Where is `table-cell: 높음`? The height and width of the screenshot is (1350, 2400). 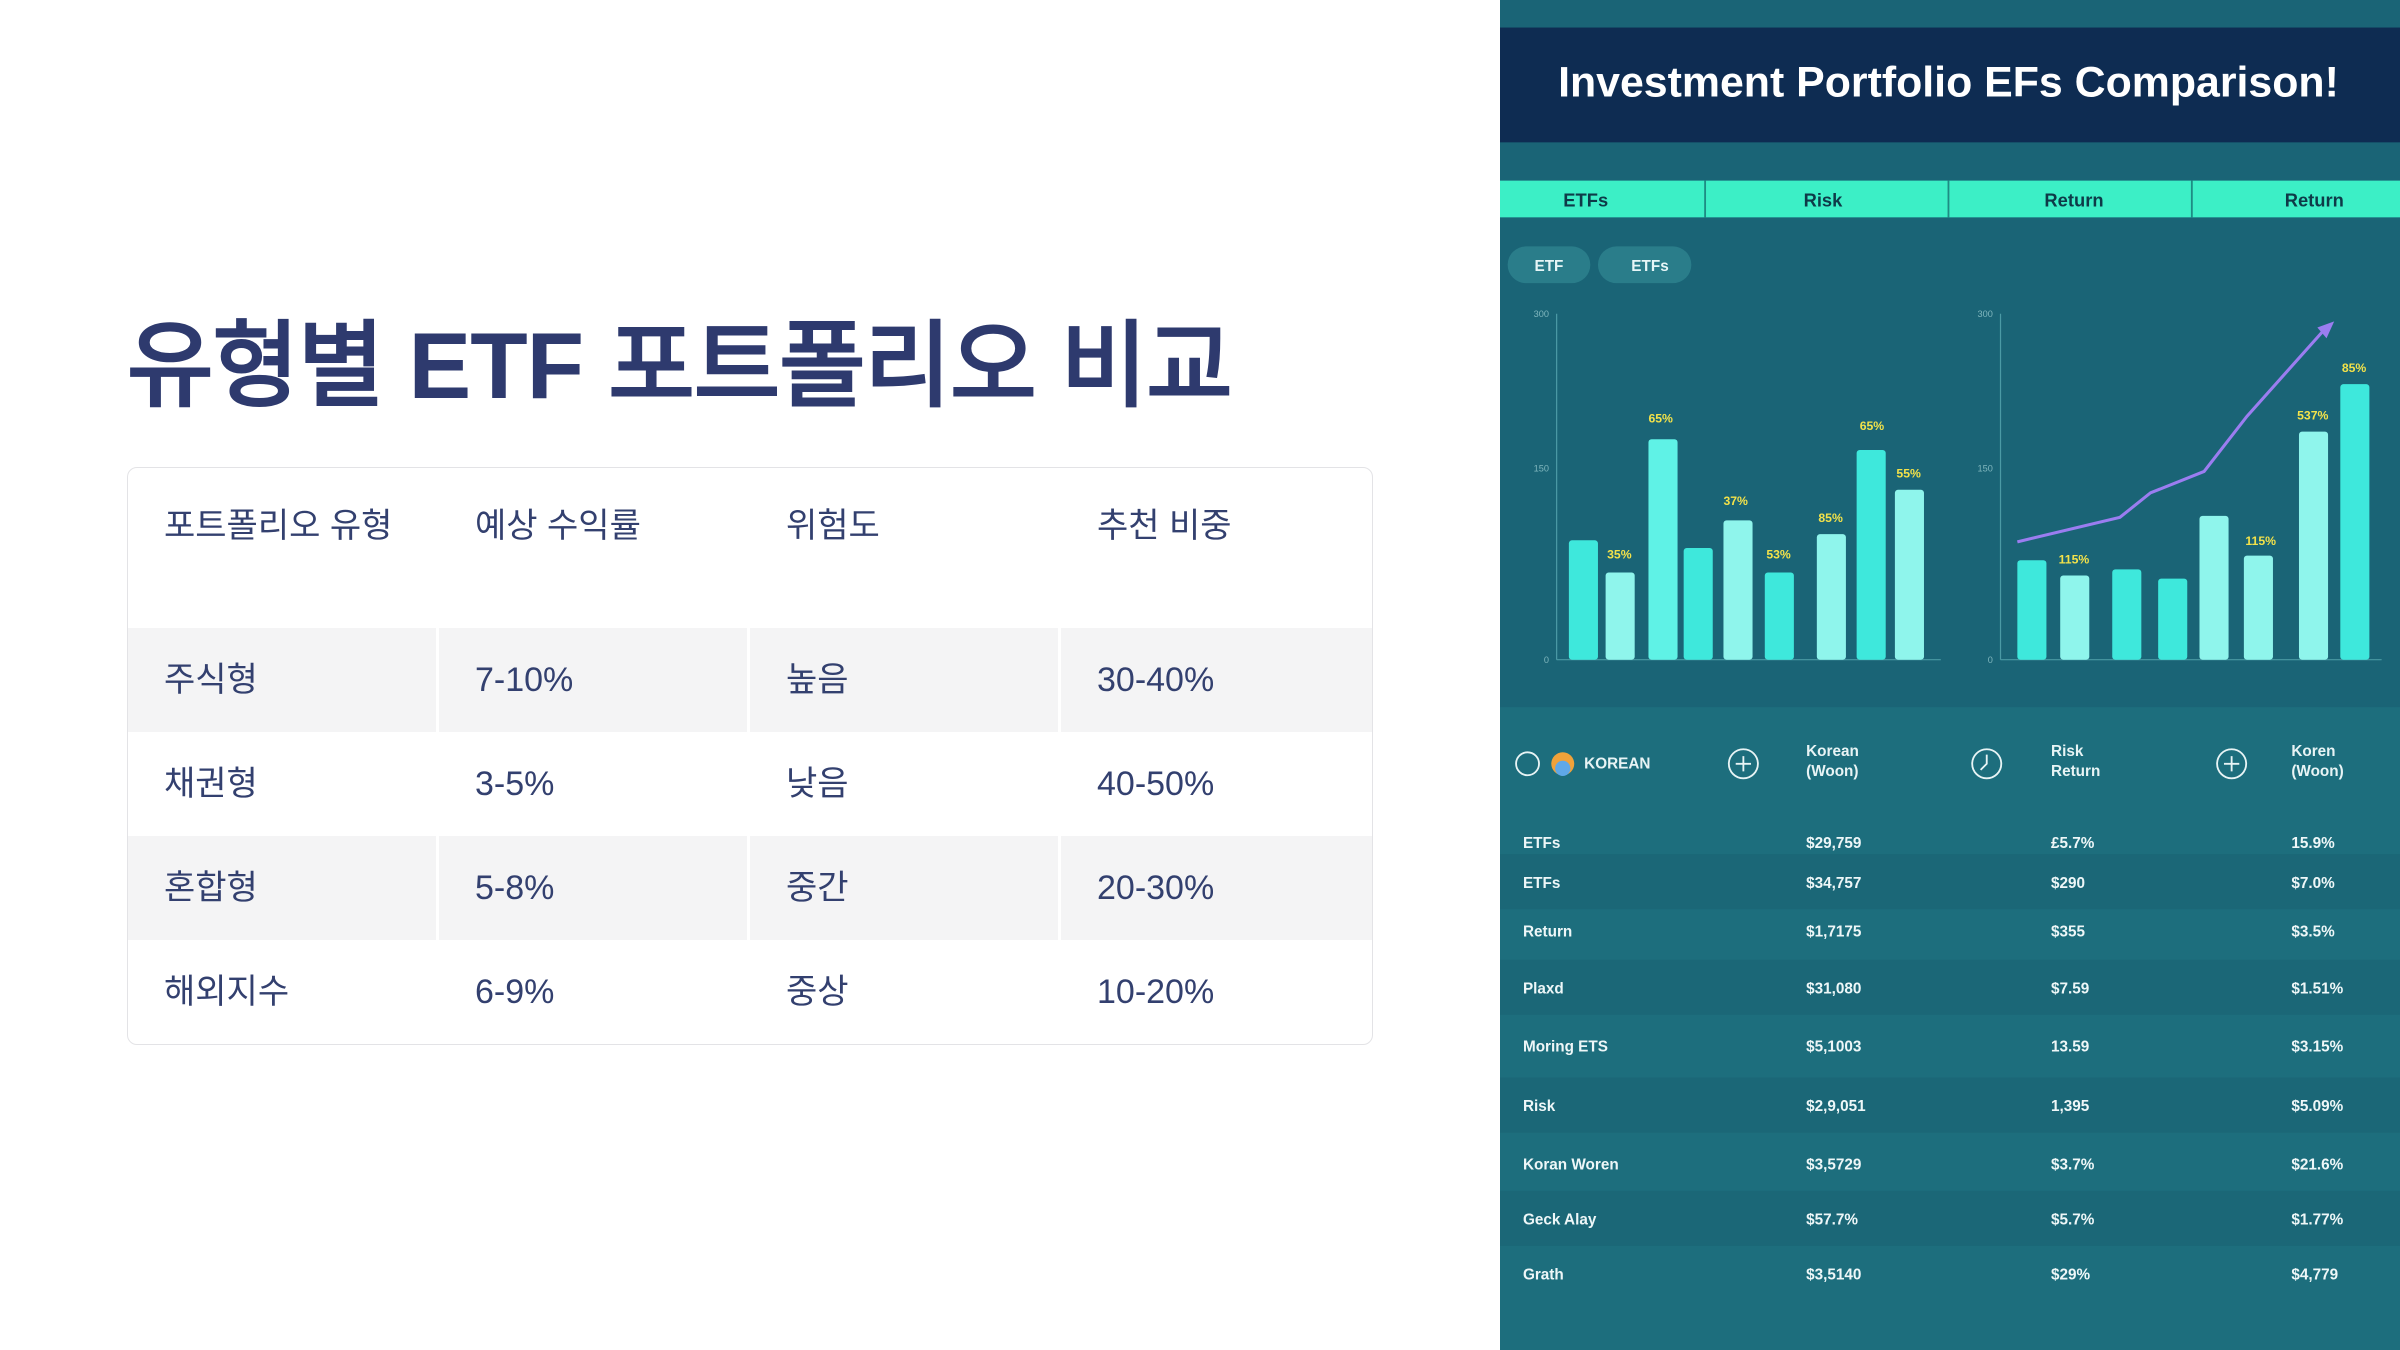
table-cell: 높음 is located at coordinates (905, 680).